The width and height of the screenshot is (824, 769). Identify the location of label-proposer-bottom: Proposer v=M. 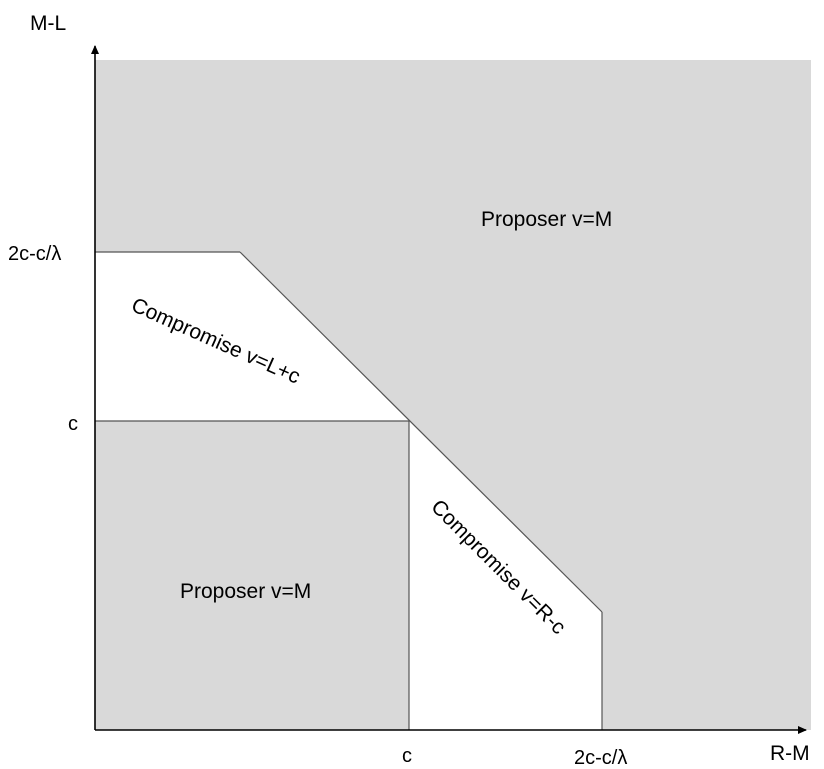
(245, 591).